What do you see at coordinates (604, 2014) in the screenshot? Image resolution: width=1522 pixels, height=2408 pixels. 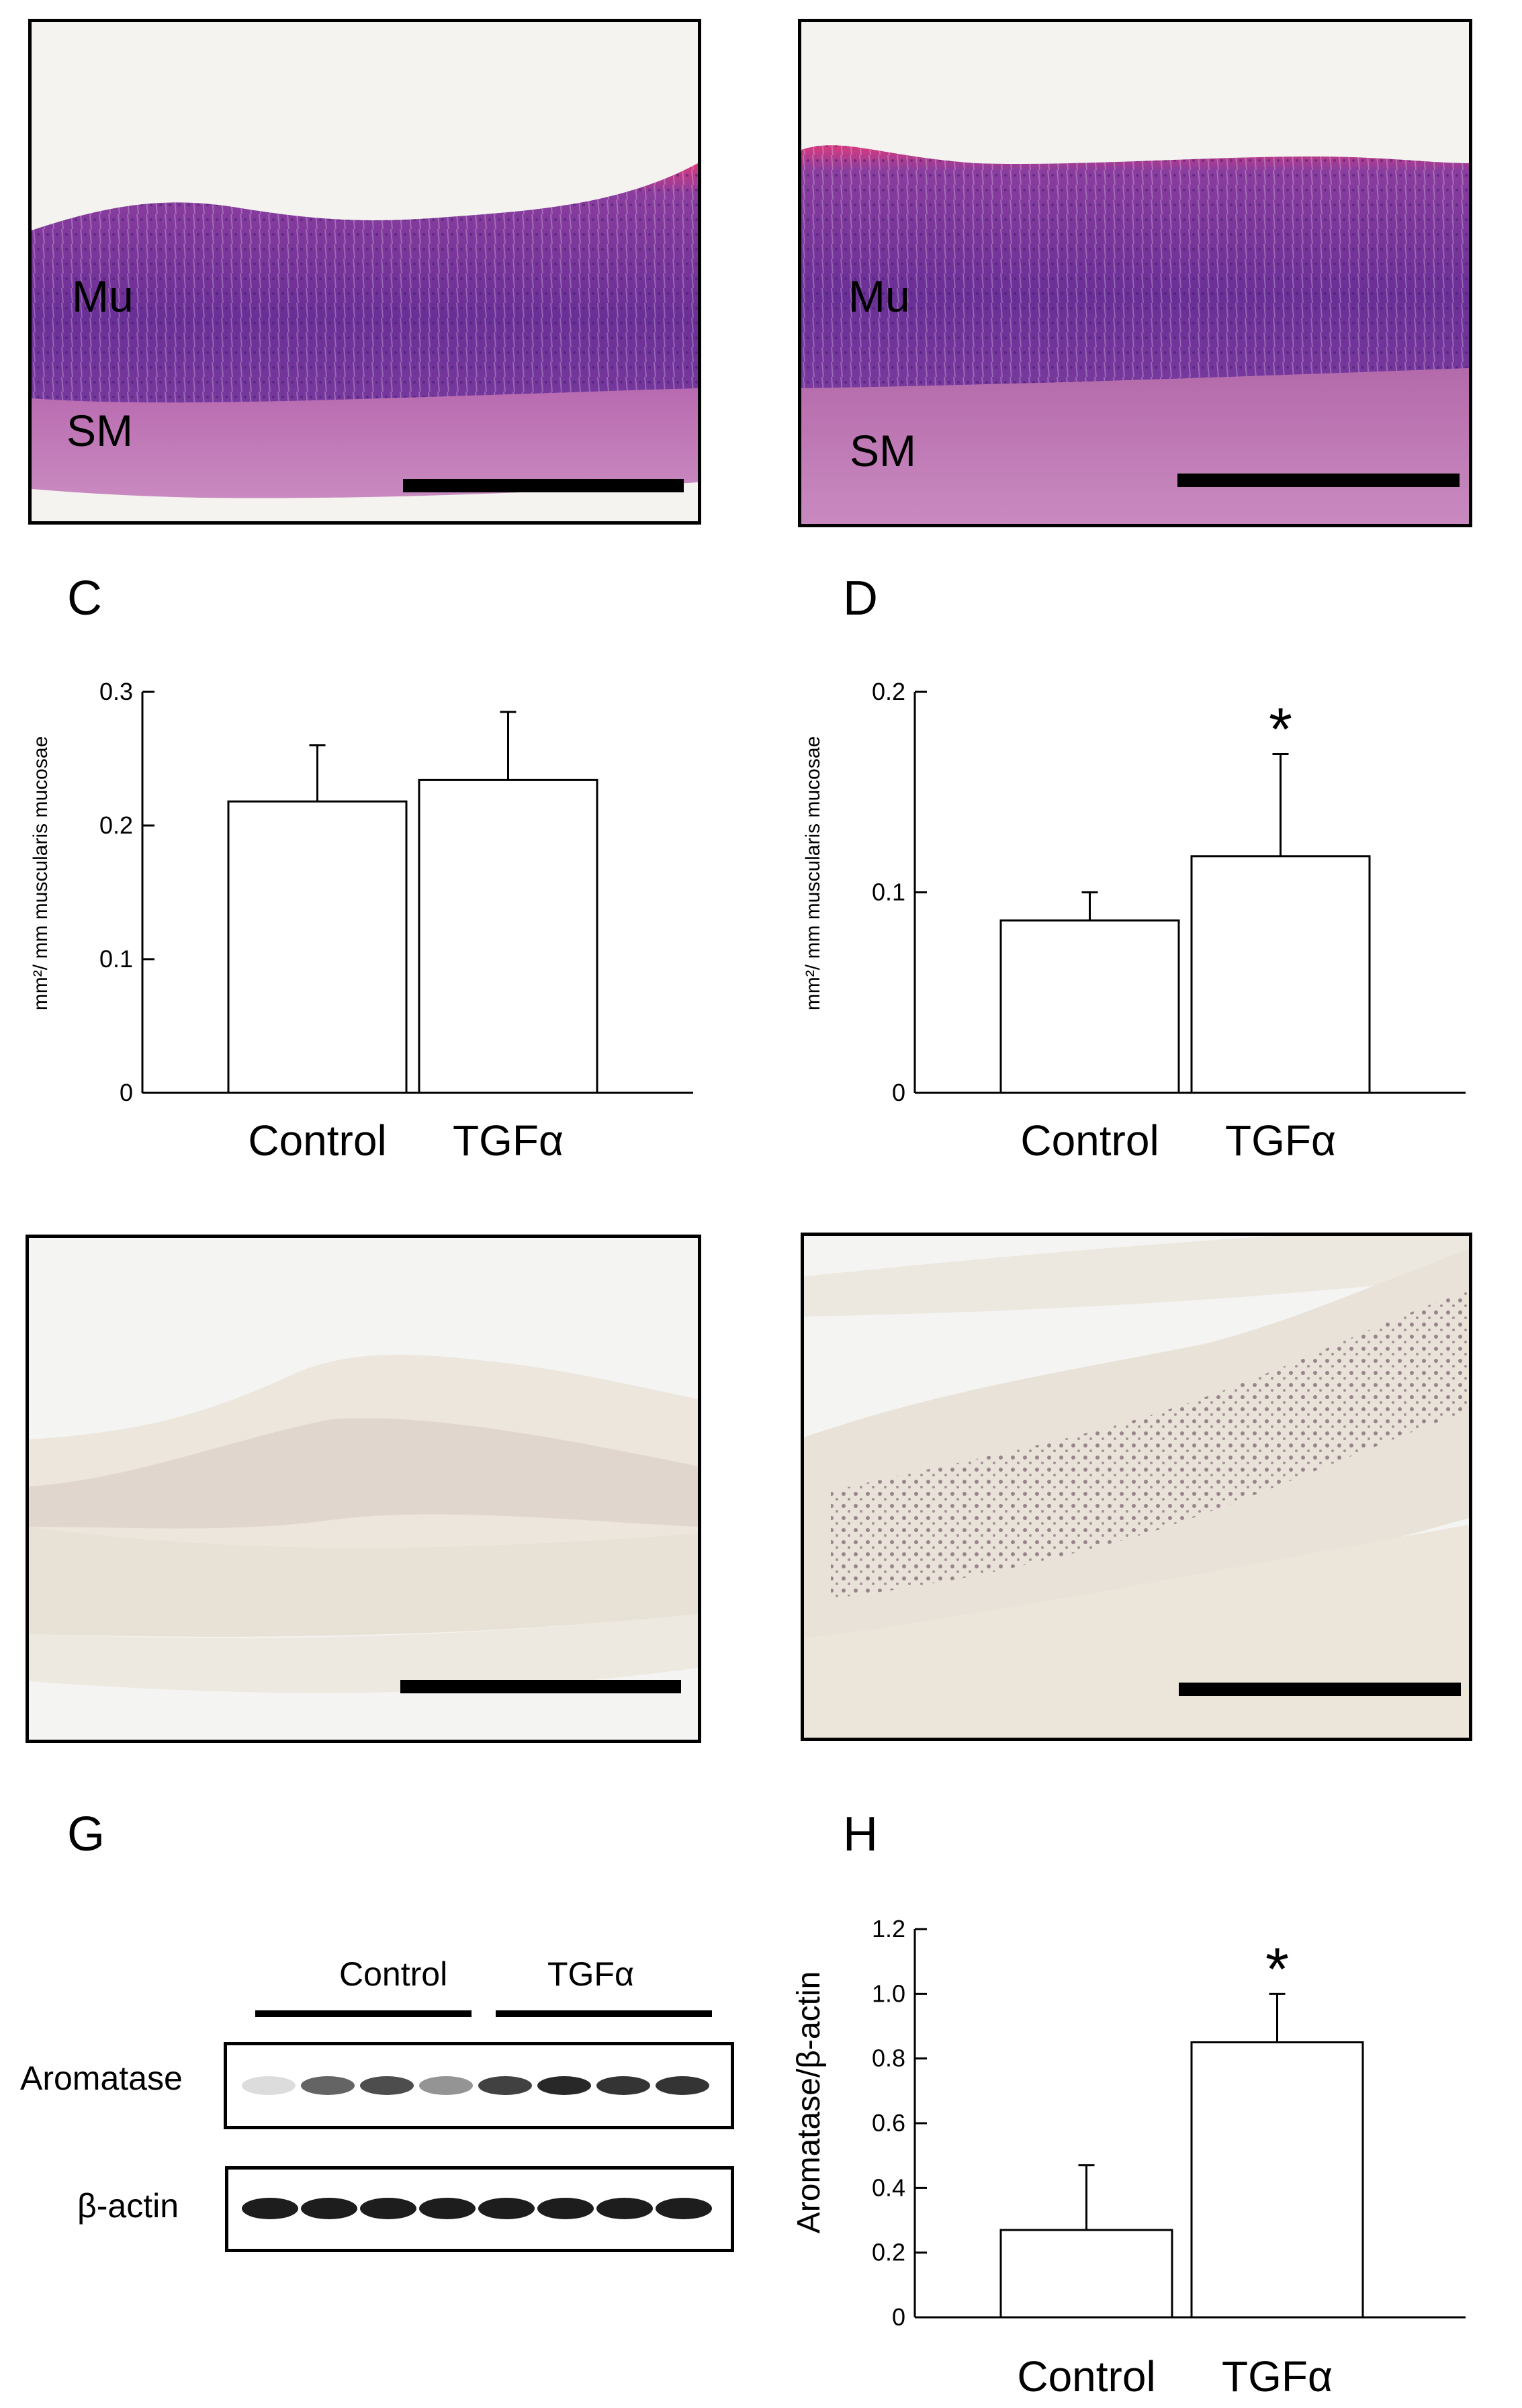 I see `group-line-tgfa` at bounding box center [604, 2014].